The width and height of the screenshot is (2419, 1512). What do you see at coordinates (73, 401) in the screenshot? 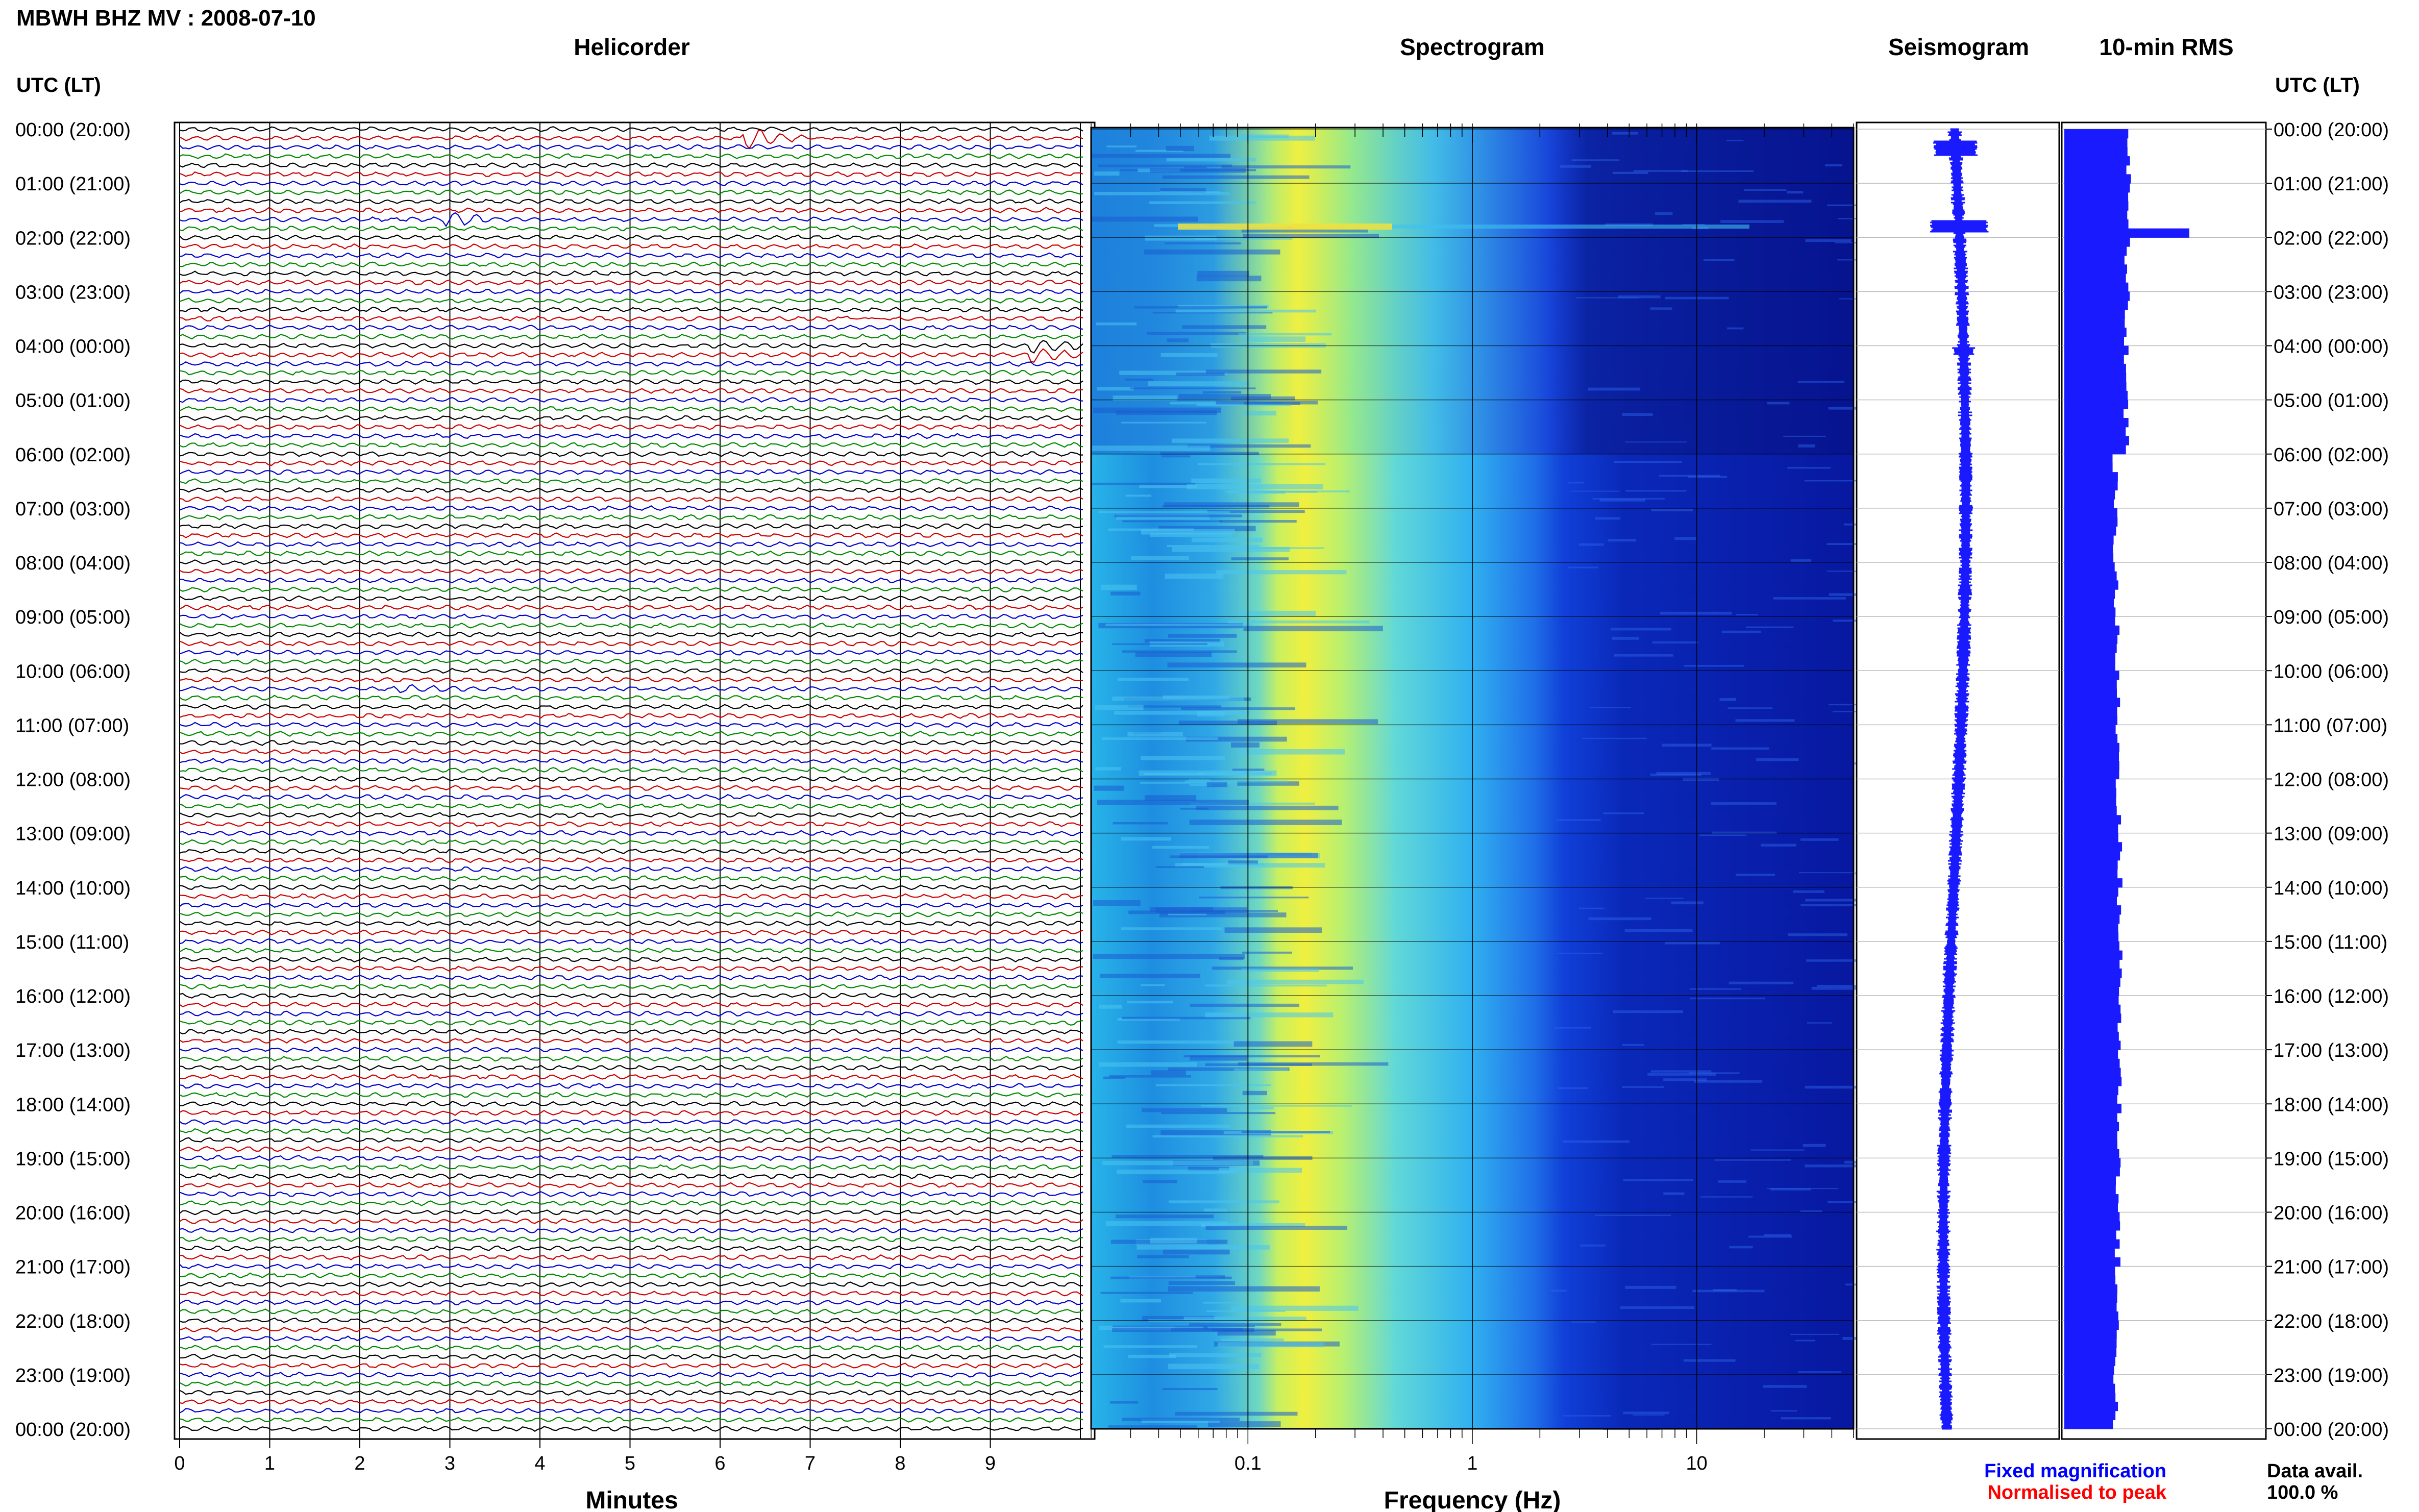
I see `time-label-left: 05:00 (01:00)` at bounding box center [73, 401].